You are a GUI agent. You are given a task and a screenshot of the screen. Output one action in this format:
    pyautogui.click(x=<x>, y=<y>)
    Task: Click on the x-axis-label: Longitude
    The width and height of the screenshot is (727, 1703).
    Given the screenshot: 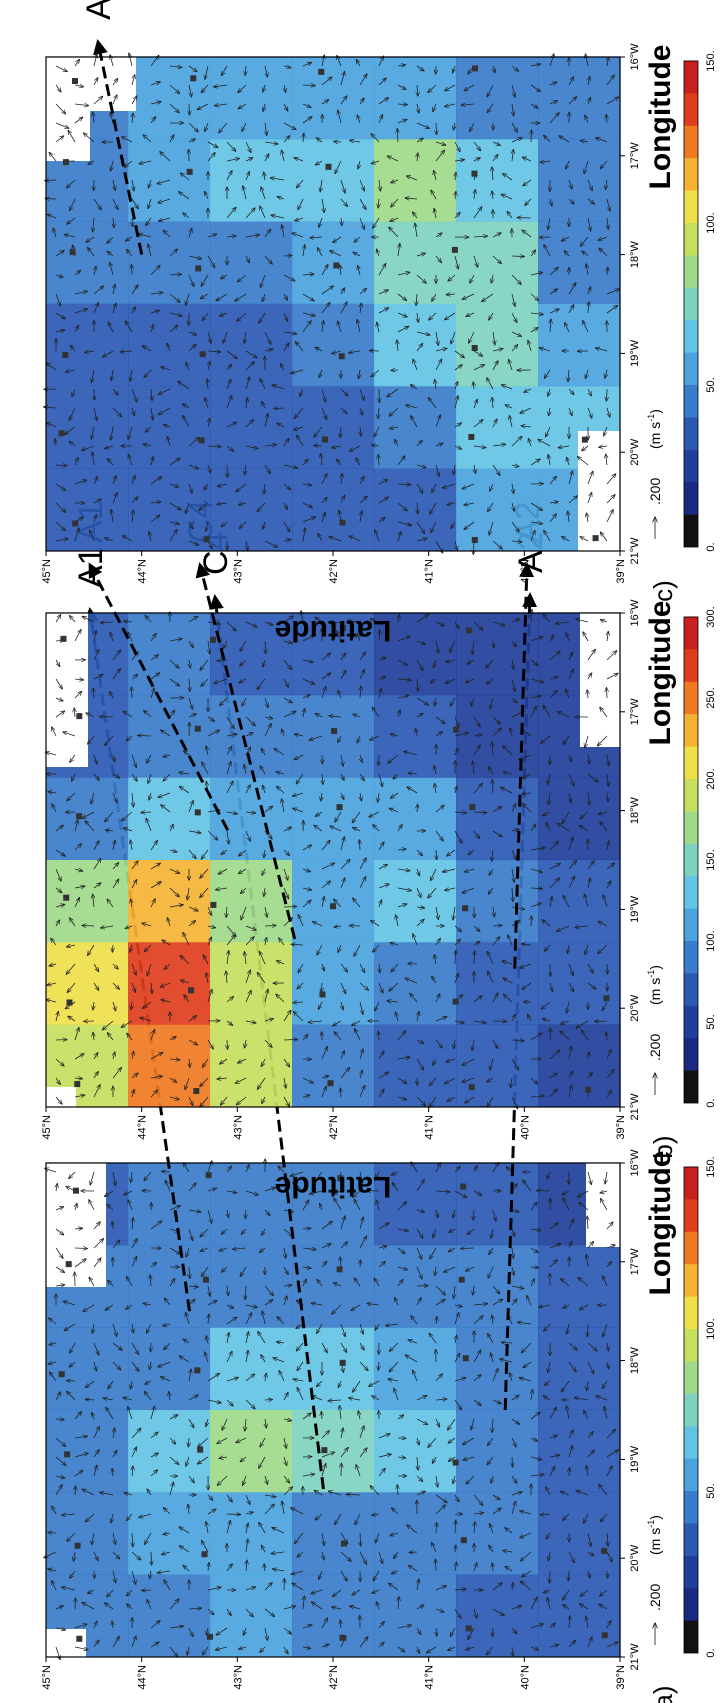 What is the action you would take?
    pyautogui.click(x=660, y=1223)
    